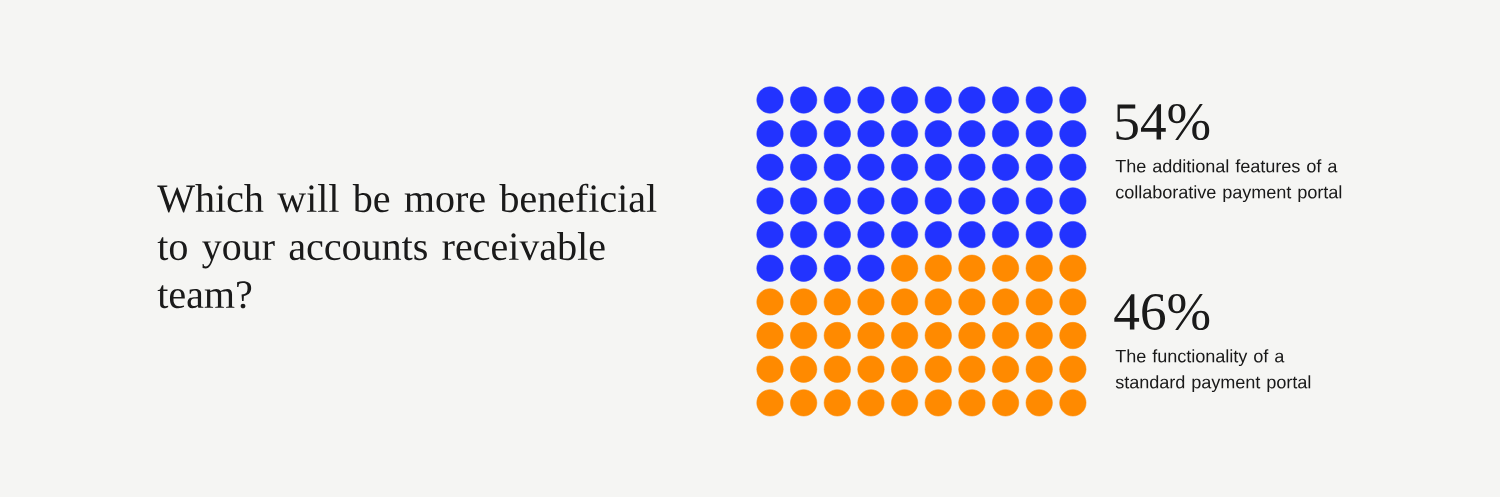 Image resolution: width=1500 pixels, height=497 pixels. What do you see at coordinates (1213, 371) in the screenshot?
I see `category-label: The functionality of a standard payment portal` at bounding box center [1213, 371].